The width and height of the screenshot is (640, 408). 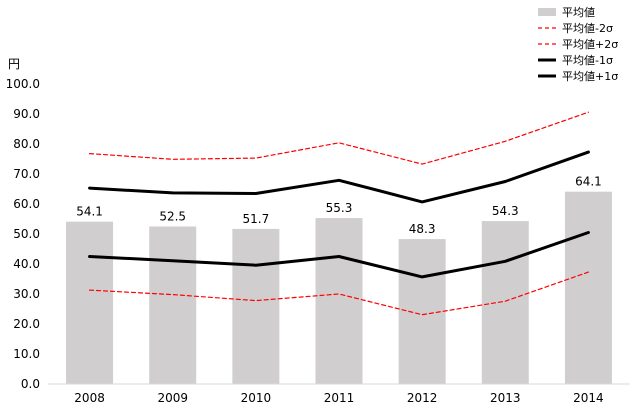 I want to click on y-tick-label: 10.0, so click(x=26, y=354).